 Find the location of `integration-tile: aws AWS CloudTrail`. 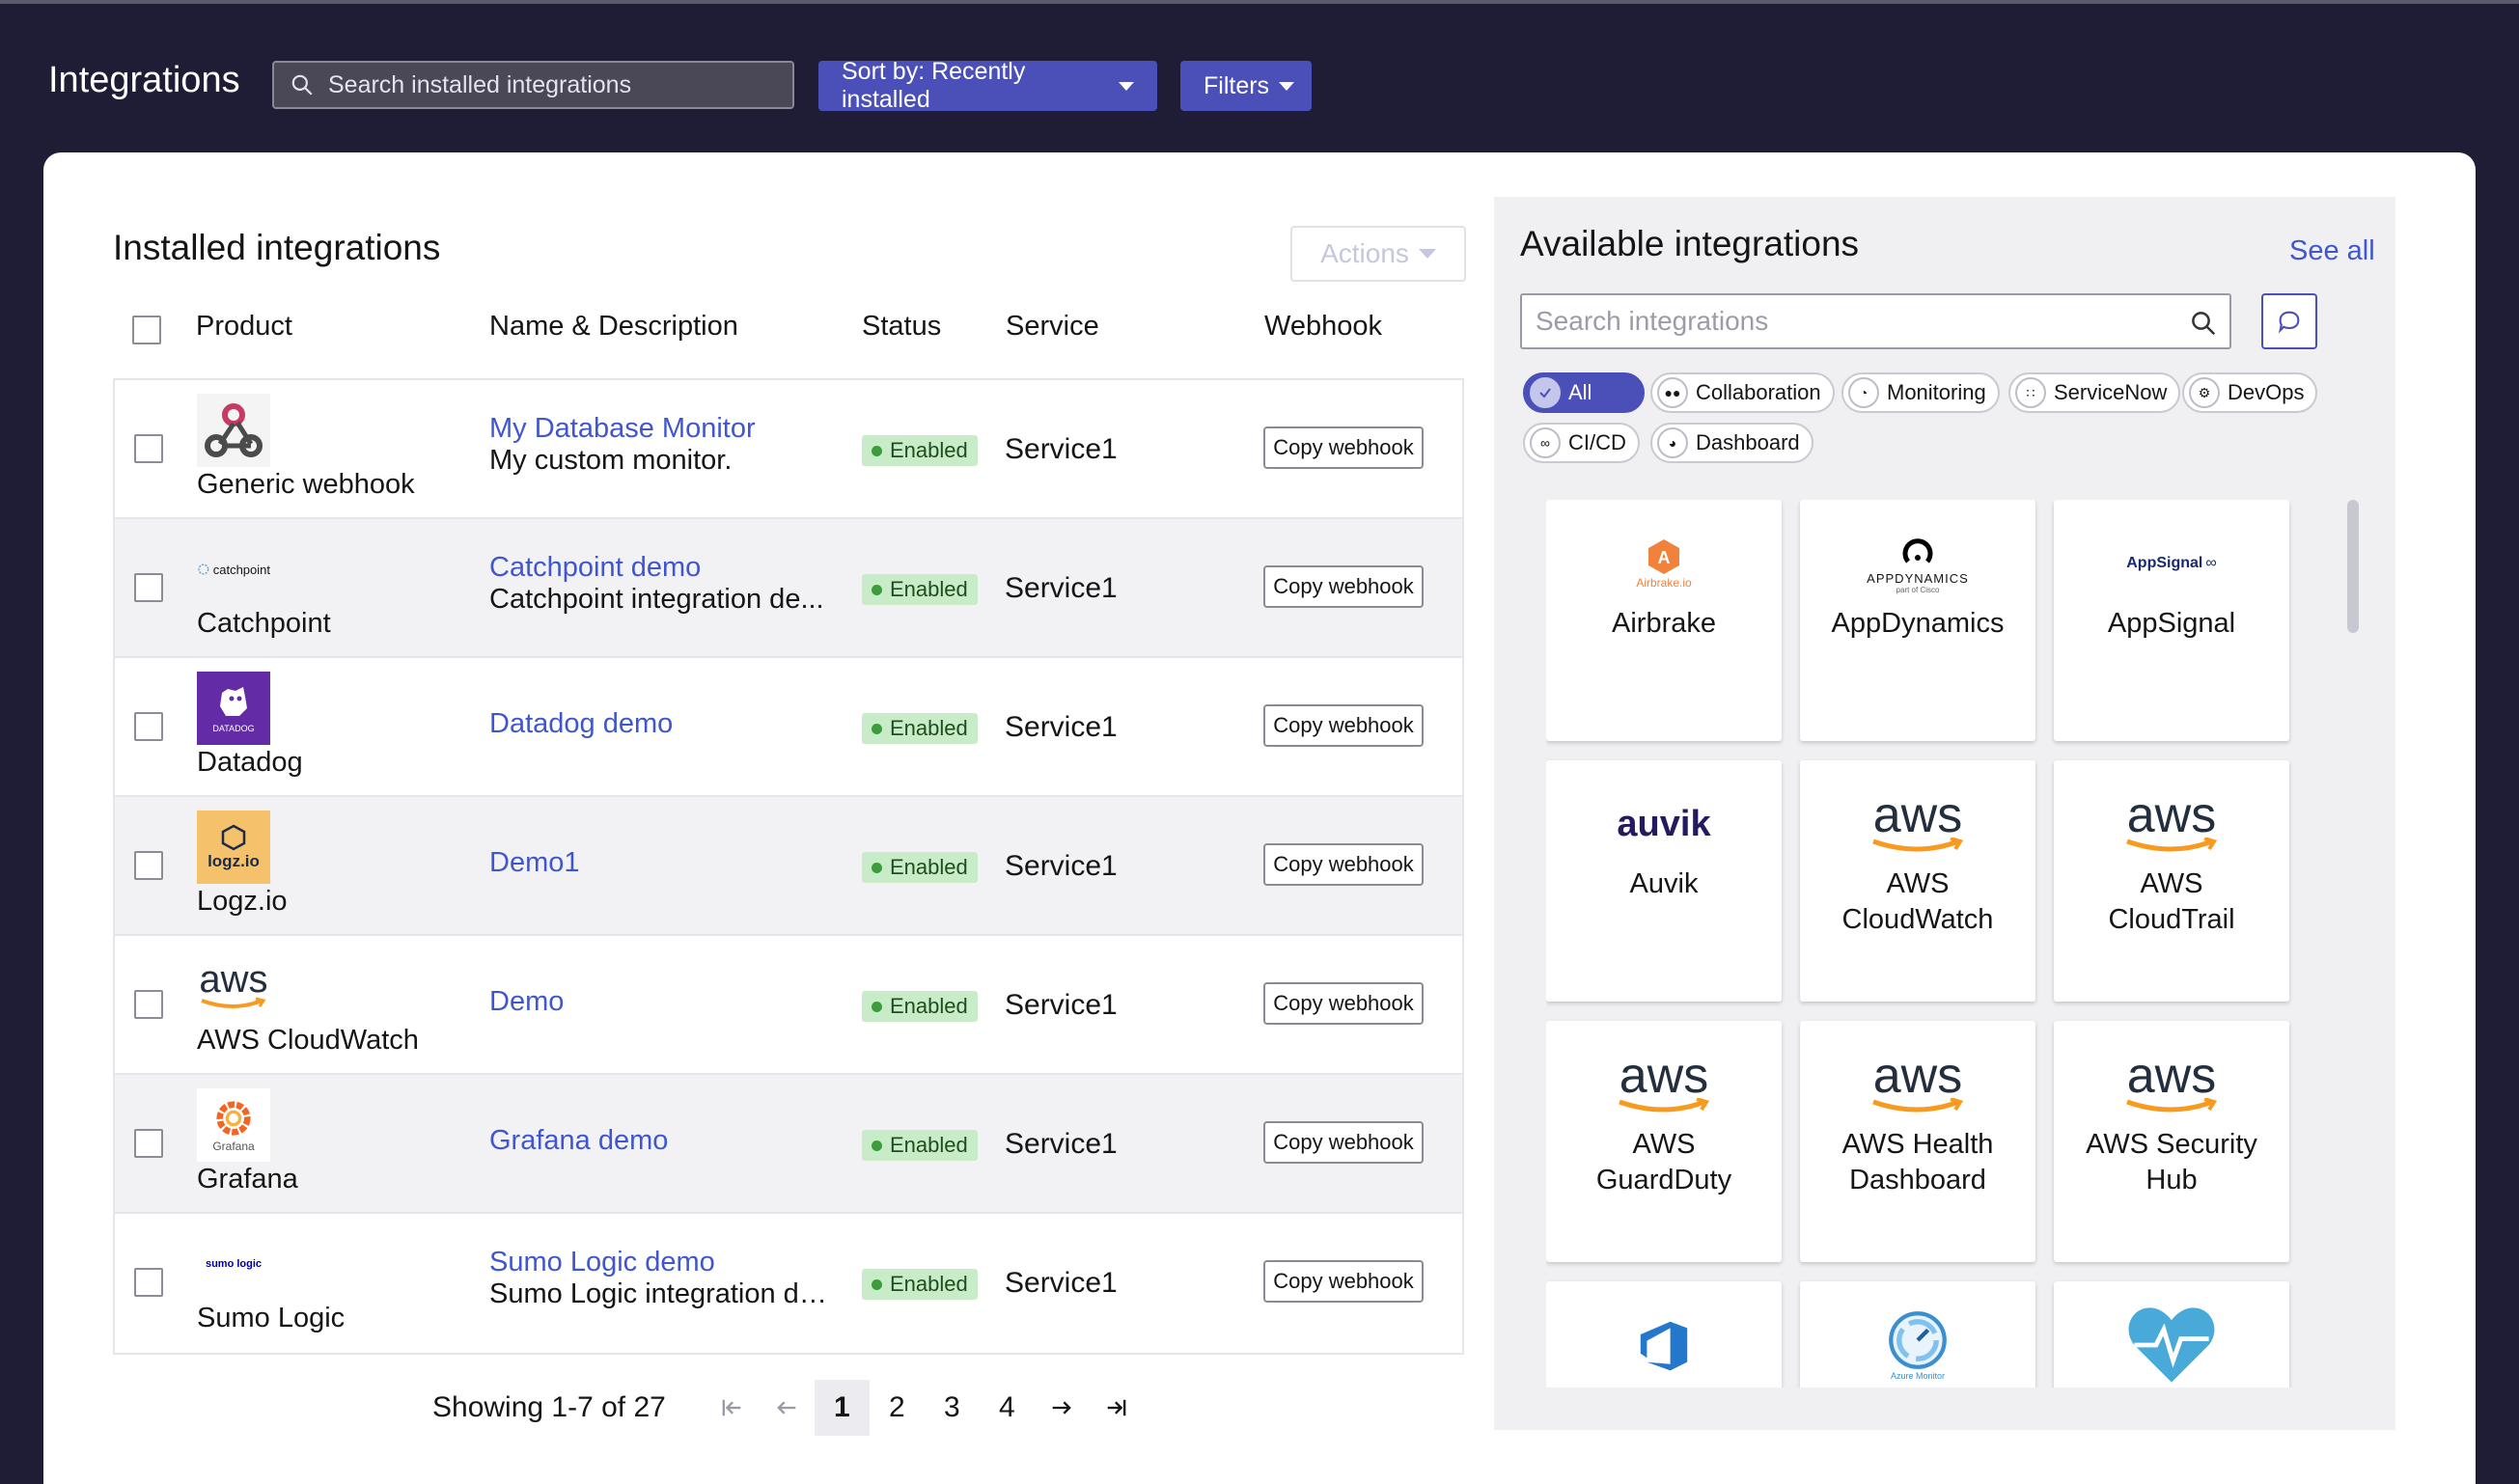

integration-tile: aws AWS CloudTrail is located at coordinates (2171, 881).